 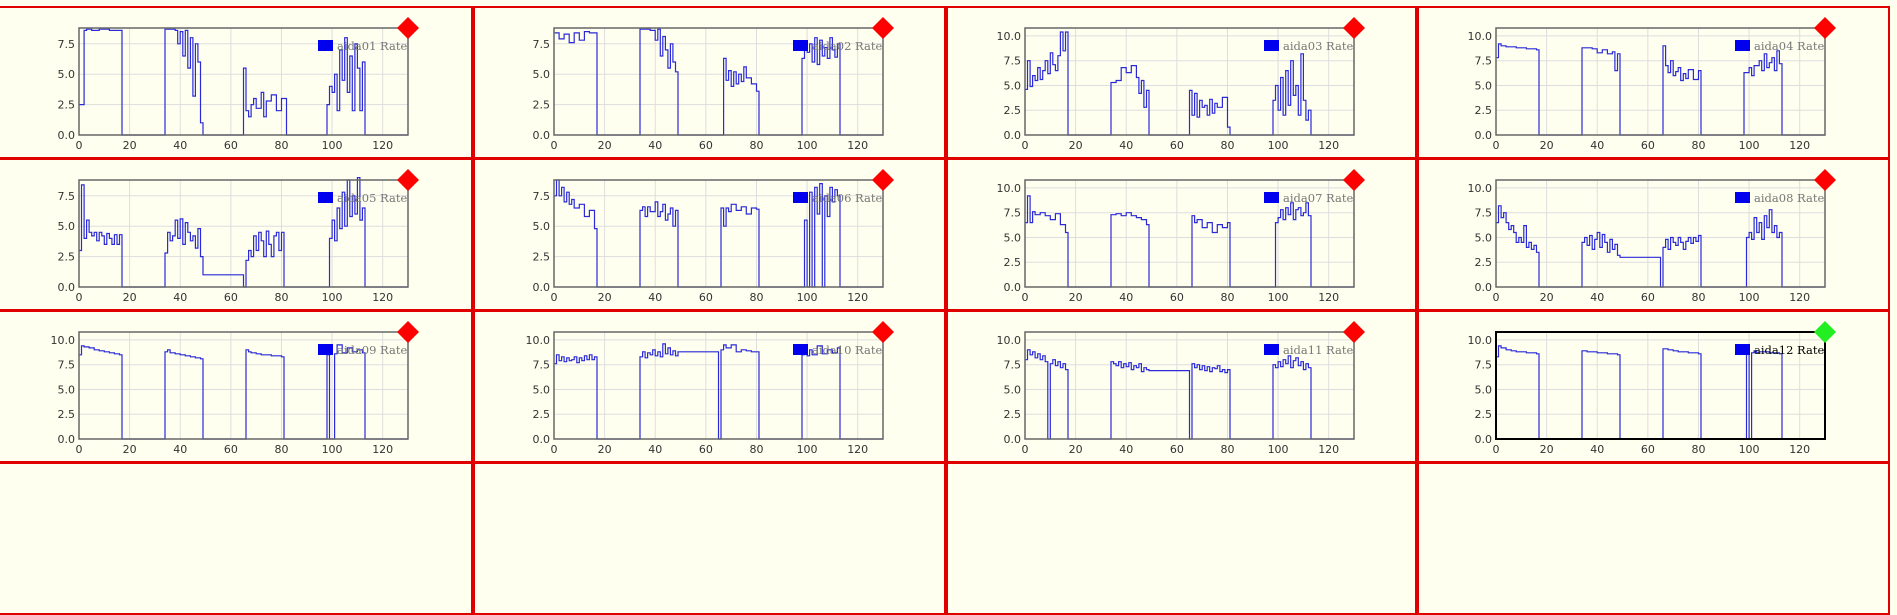 I want to click on x-tick-label: 0, so click(x=1025, y=449).